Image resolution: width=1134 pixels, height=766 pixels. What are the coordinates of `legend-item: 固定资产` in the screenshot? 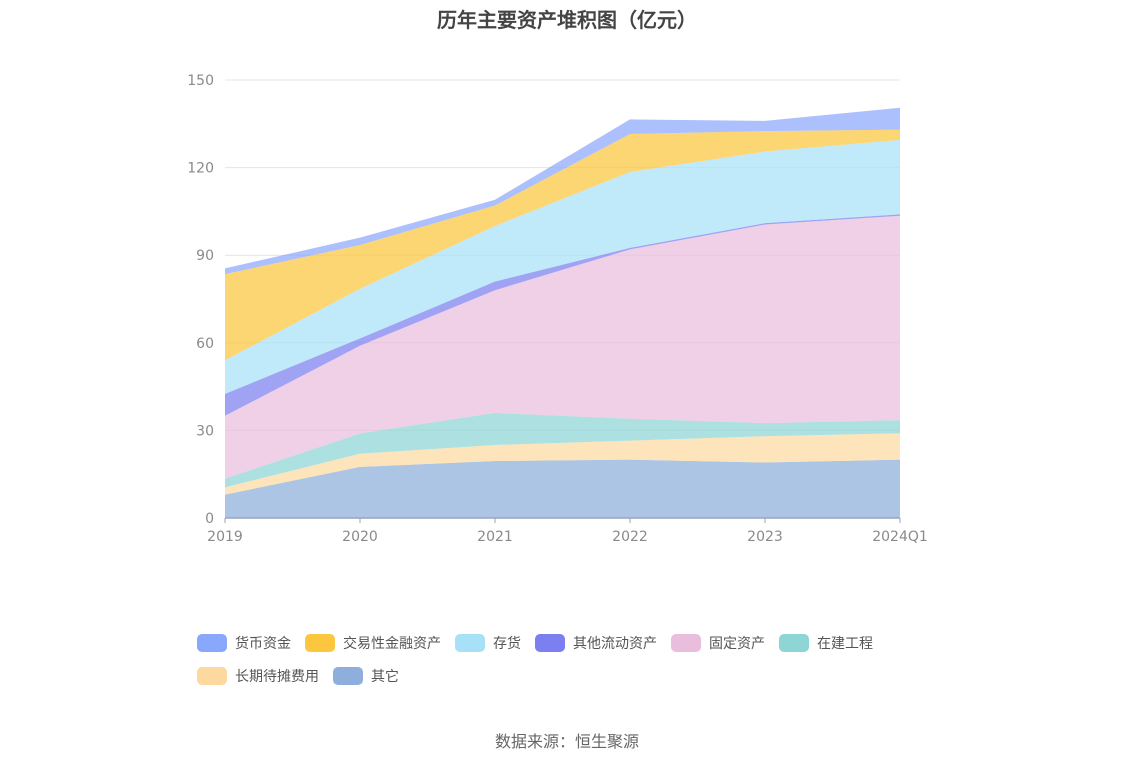 It's located at (718, 643).